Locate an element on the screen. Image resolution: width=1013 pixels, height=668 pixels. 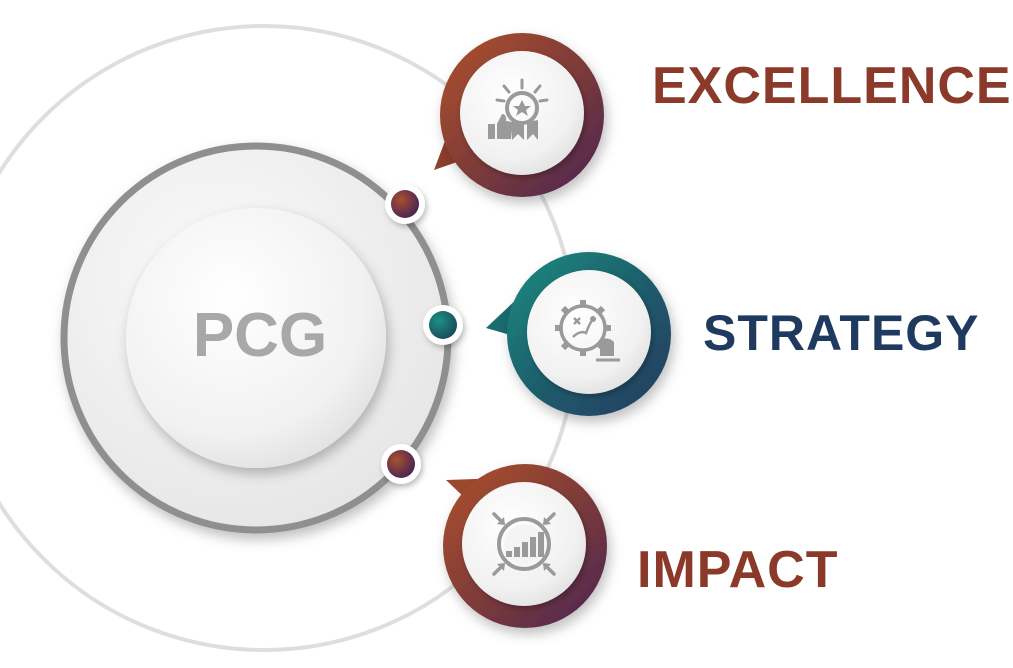
impact-chart-icon is located at coordinates (524, 544).